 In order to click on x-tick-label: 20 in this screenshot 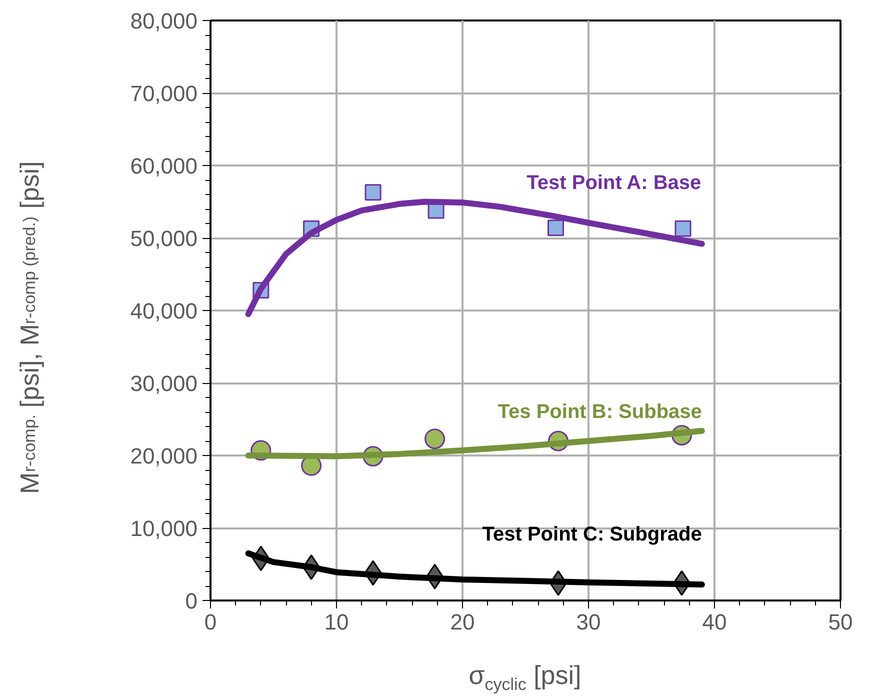, I will do `click(462, 622)`.